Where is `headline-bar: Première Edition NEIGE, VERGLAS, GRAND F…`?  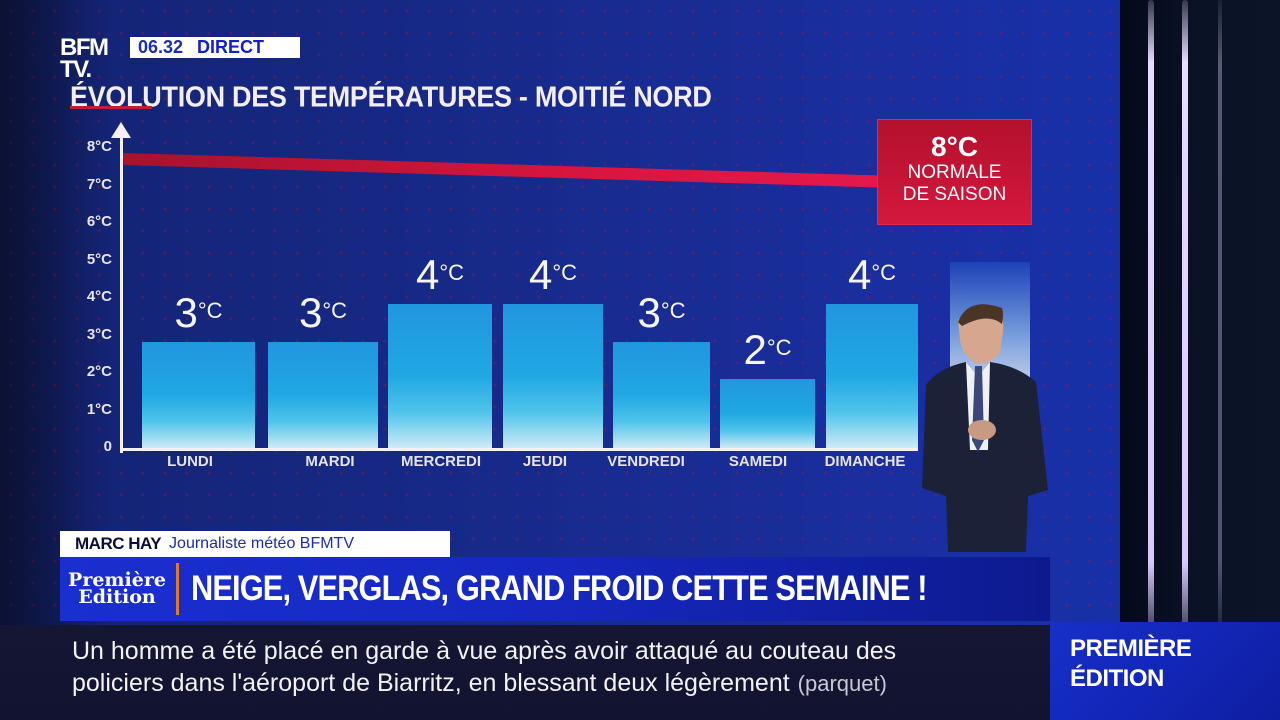 headline-bar: Première Edition NEIGE, VERGLAS, GRAND F… is located at coordinates (555, 589).